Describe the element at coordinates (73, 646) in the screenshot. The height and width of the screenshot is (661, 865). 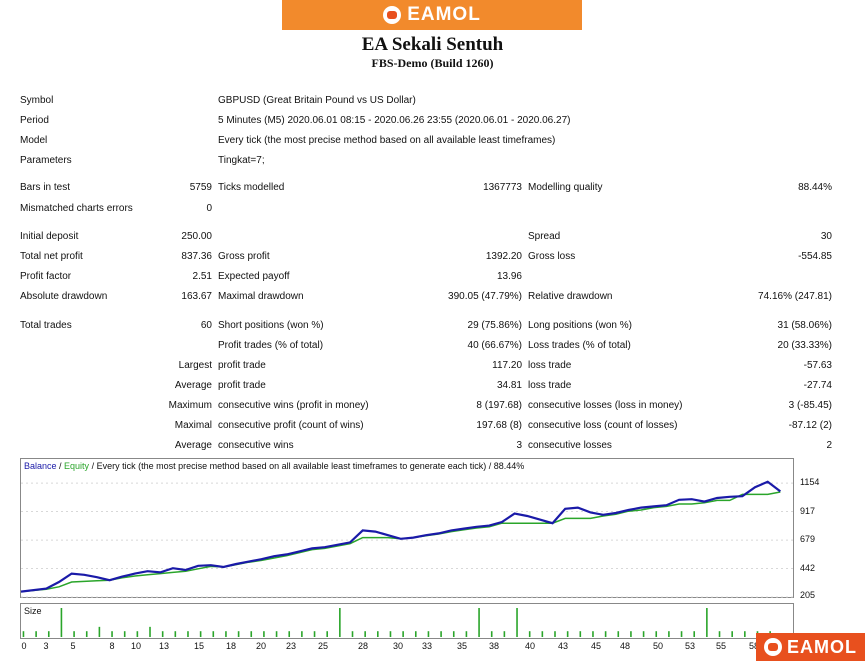
I see `x-tick-label: 5` at that location.